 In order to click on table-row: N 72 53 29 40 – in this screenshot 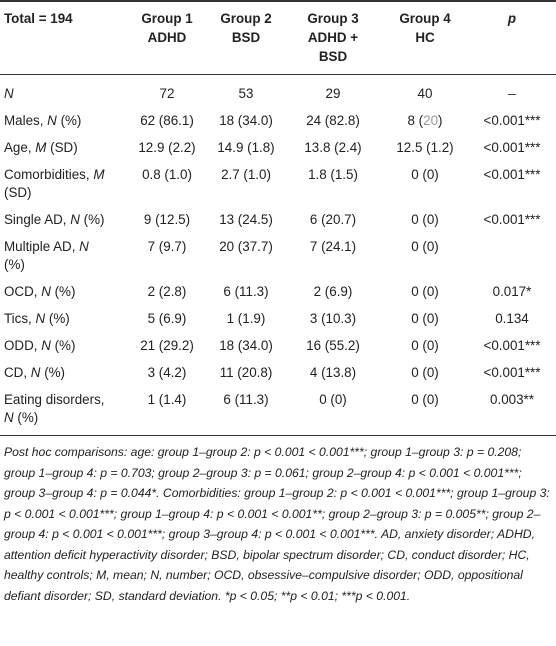, I will do `click(278, 92)`.